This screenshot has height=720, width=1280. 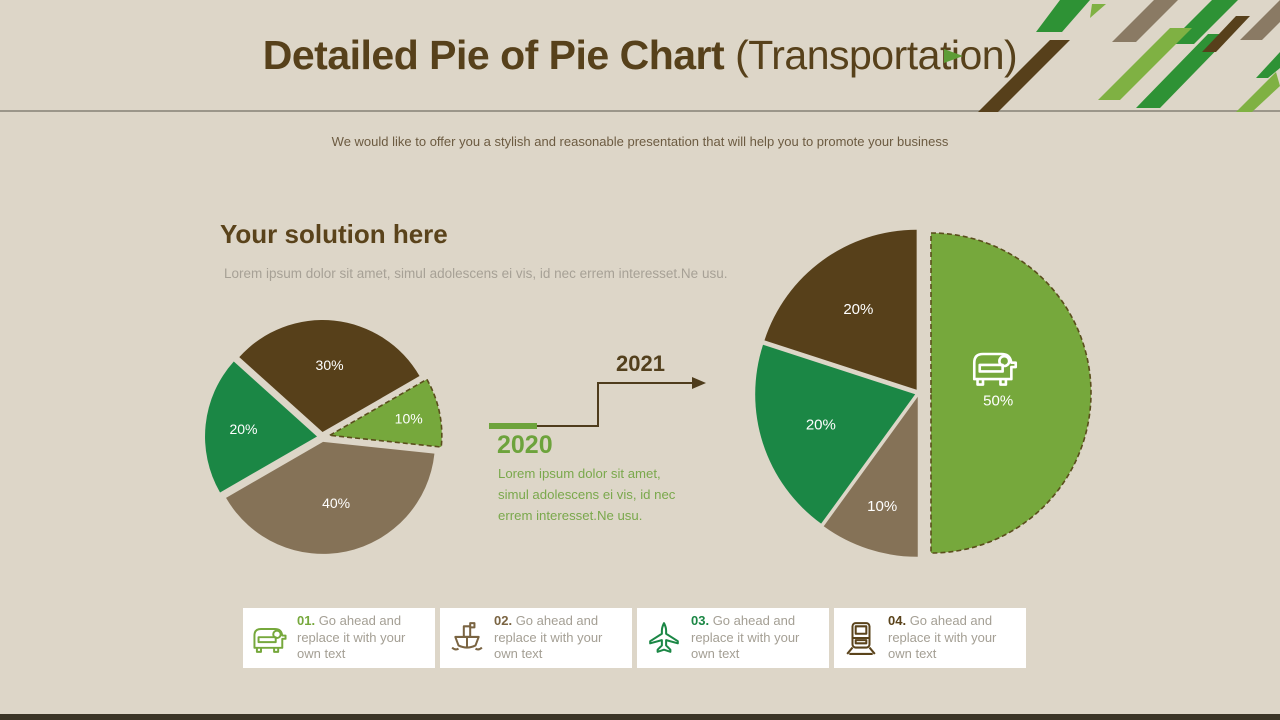 I want to click on solution-heading: Your solution here, so click(x=334, y=234).